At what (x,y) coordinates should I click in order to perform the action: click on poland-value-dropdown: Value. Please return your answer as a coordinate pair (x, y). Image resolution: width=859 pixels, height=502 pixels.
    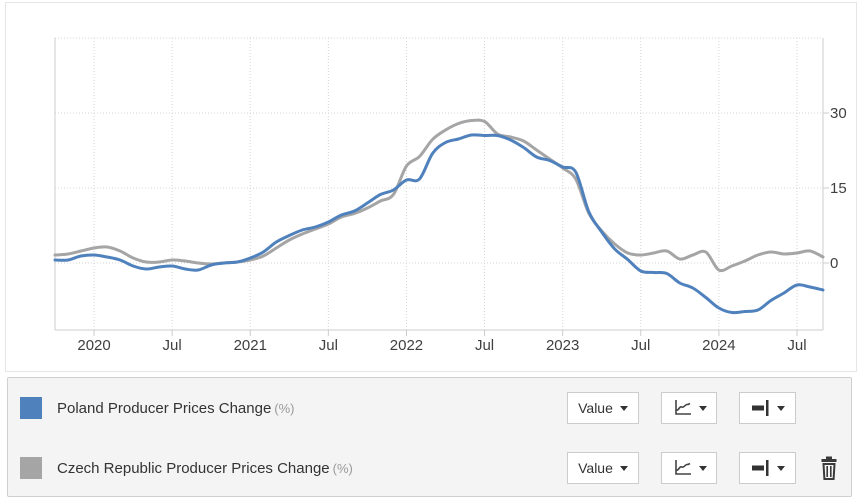
    Looking at the image, I should click on (603, 408).